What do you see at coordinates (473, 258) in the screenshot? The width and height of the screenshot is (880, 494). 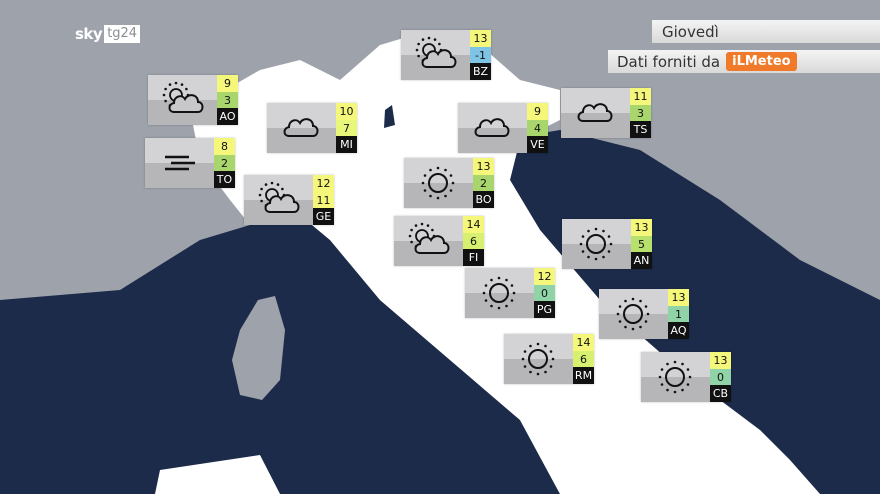 I see `city-code: FI` at bounding box center [473, 258].